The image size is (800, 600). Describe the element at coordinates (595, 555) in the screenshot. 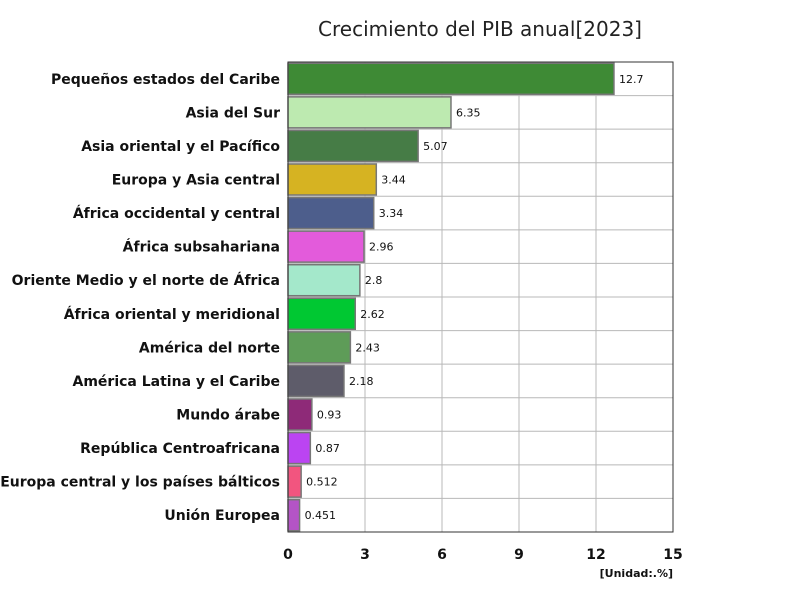

I see `x-tick-label: 12` at that location.